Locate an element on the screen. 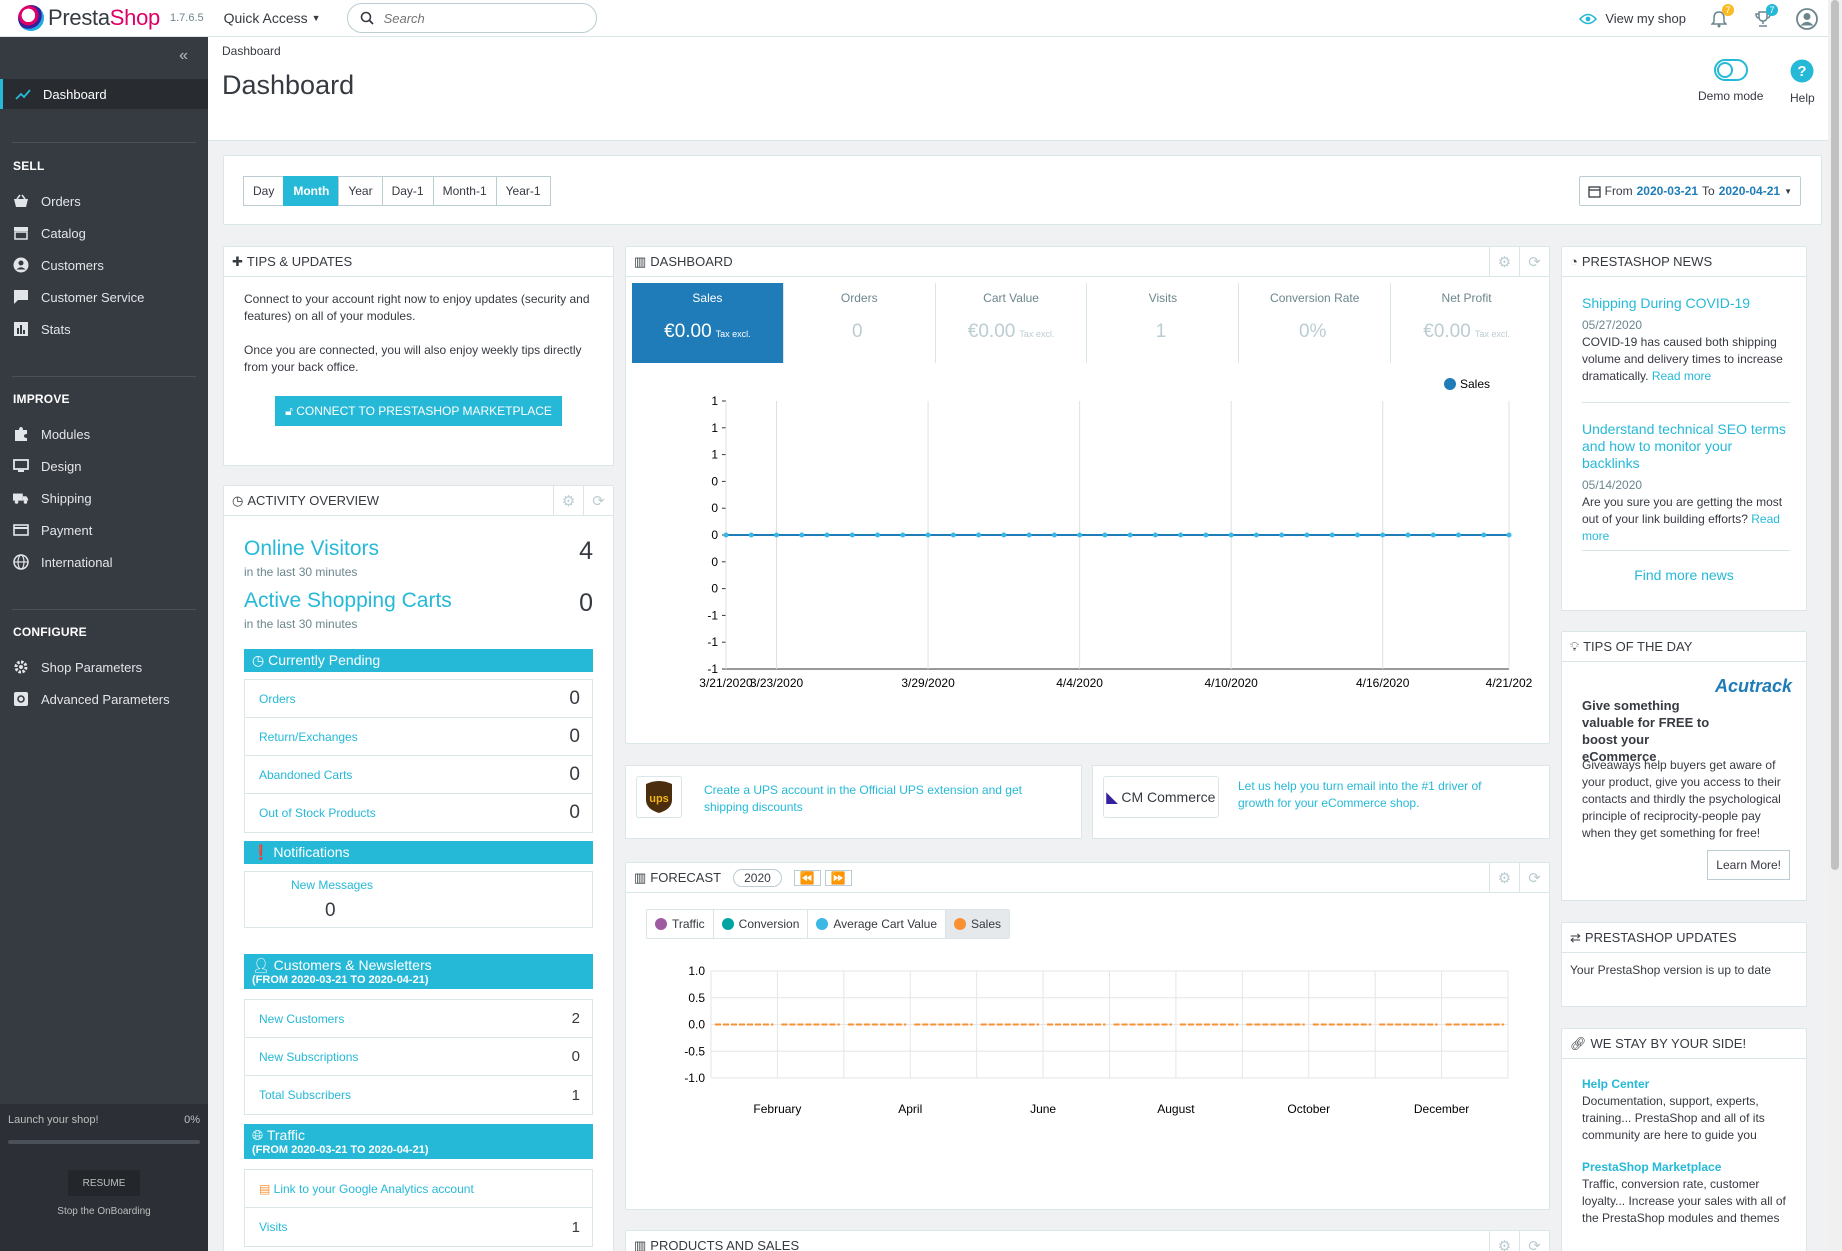 The width and height of the screenshot is (1842, 1251). find-more-news-link: Find more news is located at coordinates (1684, 575).